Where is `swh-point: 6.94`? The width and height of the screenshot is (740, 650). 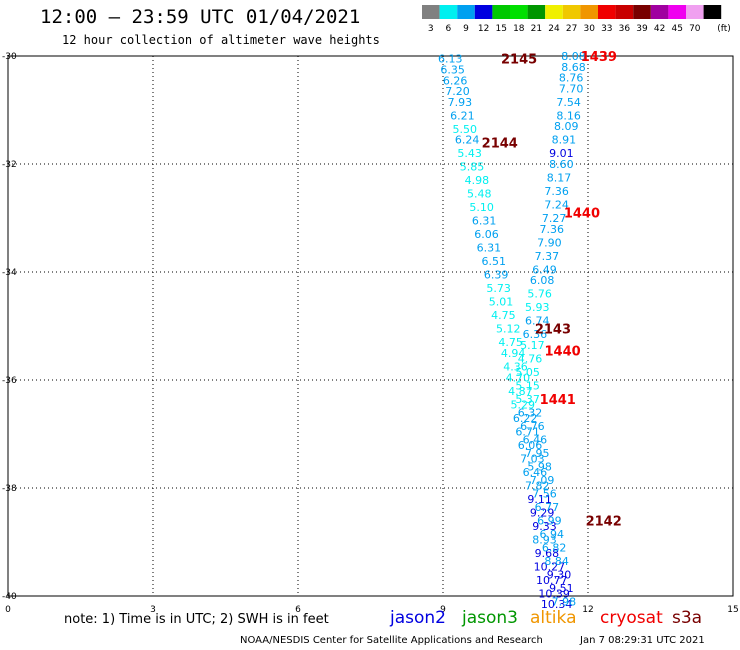
swh-point: 6.94 is located at coordinates (552, 534).